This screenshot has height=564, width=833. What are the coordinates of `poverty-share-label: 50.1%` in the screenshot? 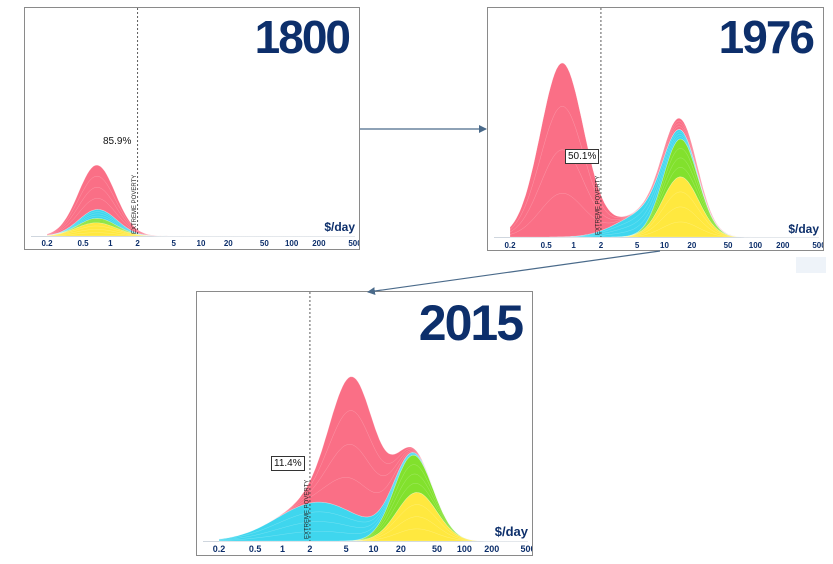 It's located at (582, 156).